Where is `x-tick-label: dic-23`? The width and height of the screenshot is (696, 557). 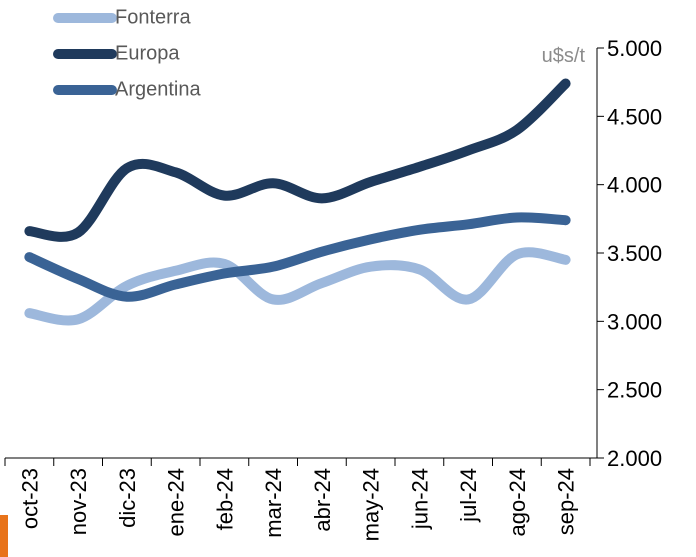 x-tick-label: dic-23 is located at coordinates (127, 498).